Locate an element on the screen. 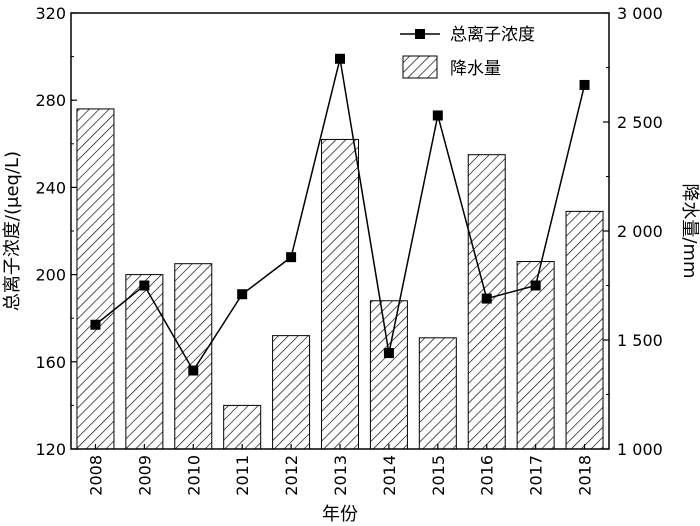 This screenshot has width=700, height=526. left-tick-label: 160 is located at coordinates (50, 362).